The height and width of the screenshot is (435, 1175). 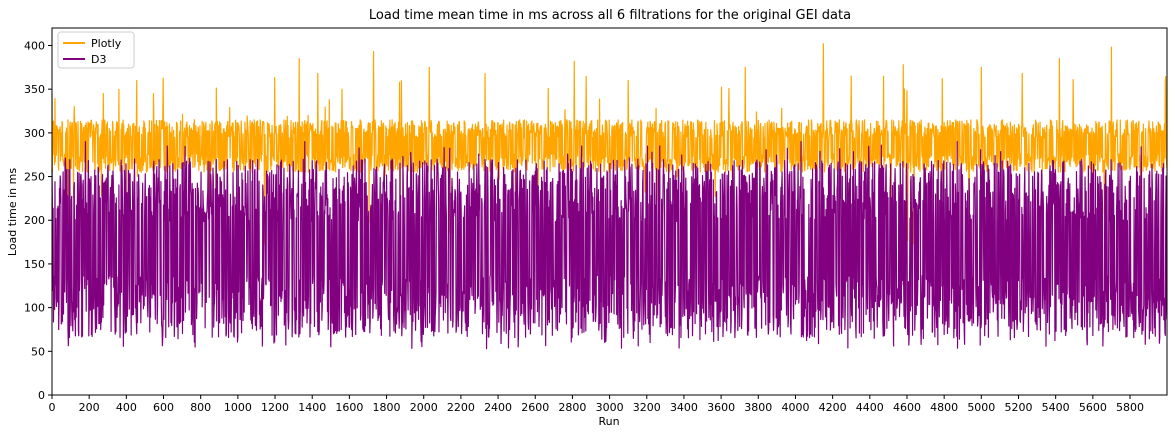 What do you see at coordinates (387, 407) in the screenshot?
I see `x-tick-label: 1800` at bounding box center [387, 407].